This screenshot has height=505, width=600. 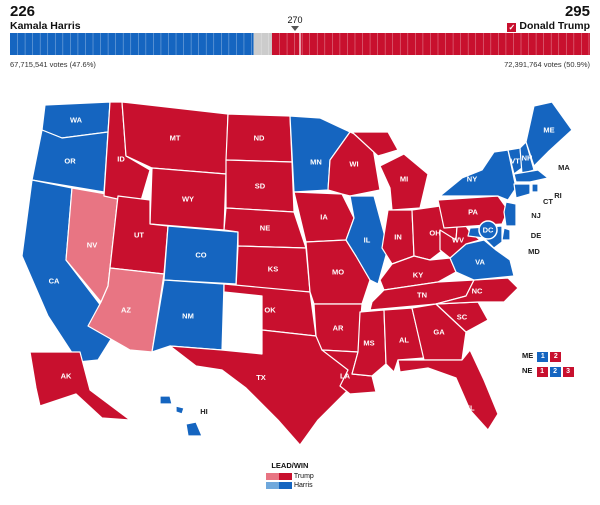 I want to click on harris-lead-swatch, so click(x=272, y=485).